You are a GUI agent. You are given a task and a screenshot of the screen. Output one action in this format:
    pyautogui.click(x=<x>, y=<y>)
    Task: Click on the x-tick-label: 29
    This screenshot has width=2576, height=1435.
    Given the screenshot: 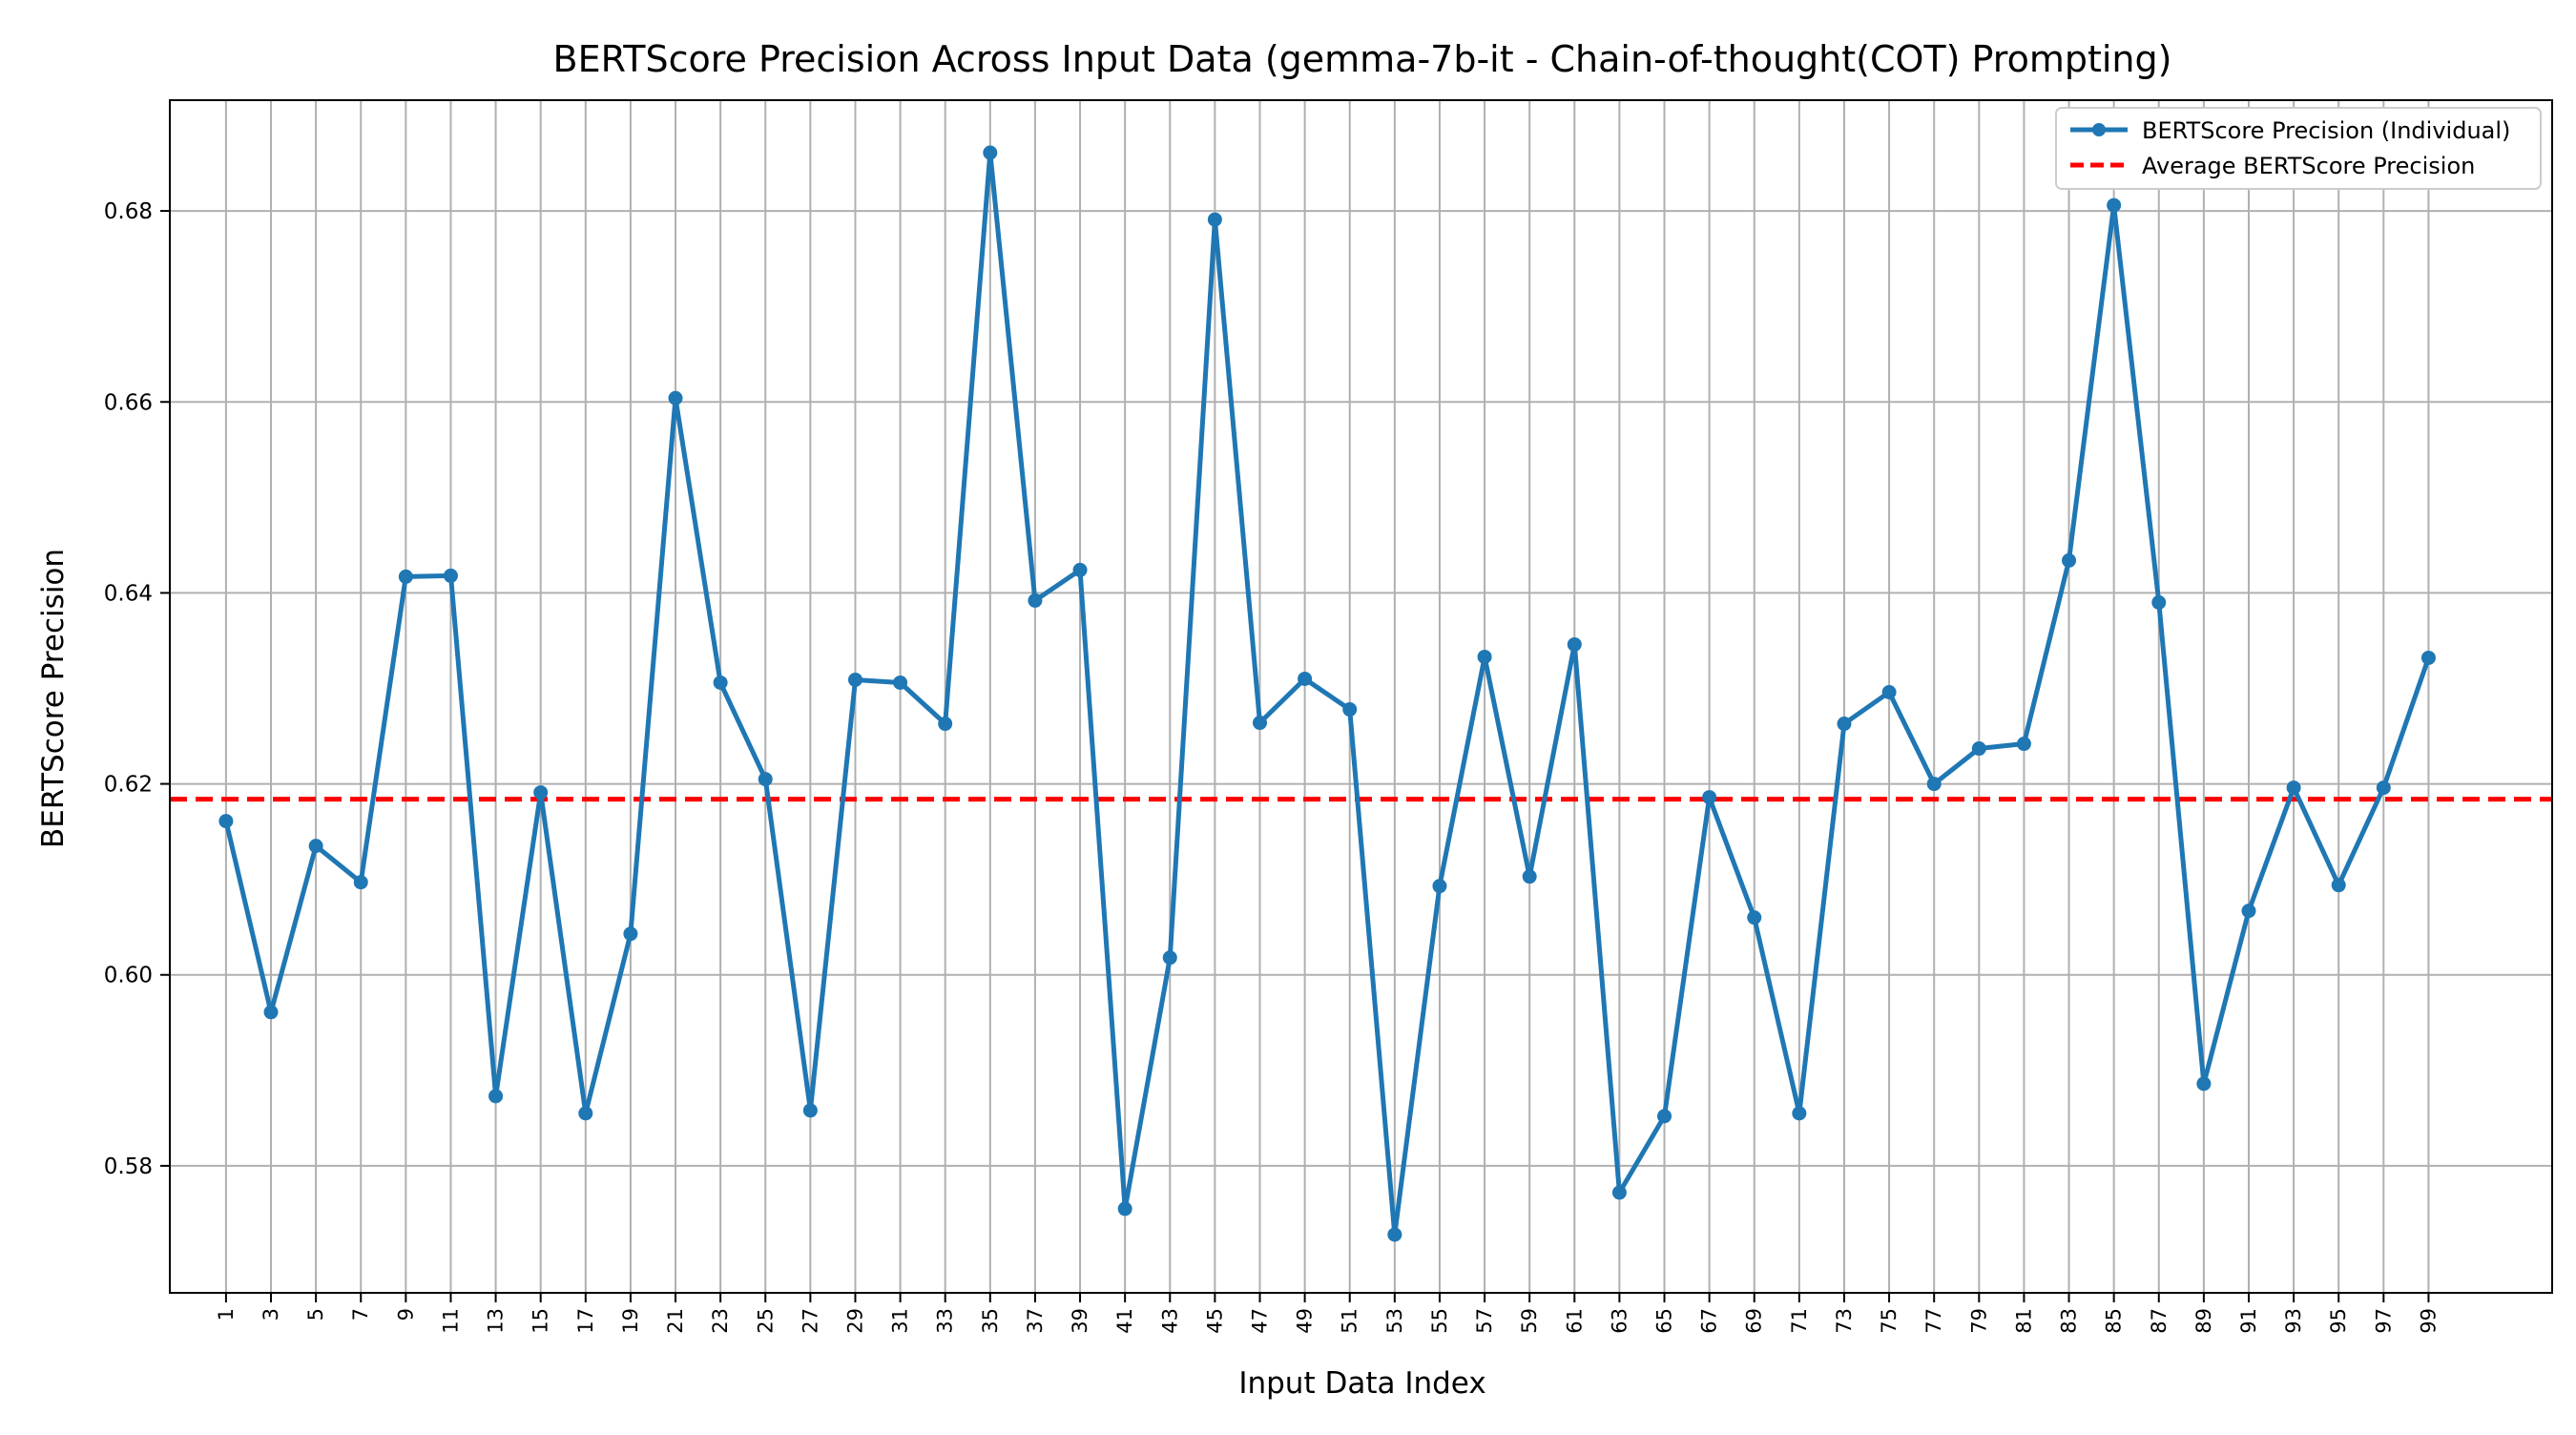 What is the action you would take?
    pyautogui.click(x=854, y=1321)
    